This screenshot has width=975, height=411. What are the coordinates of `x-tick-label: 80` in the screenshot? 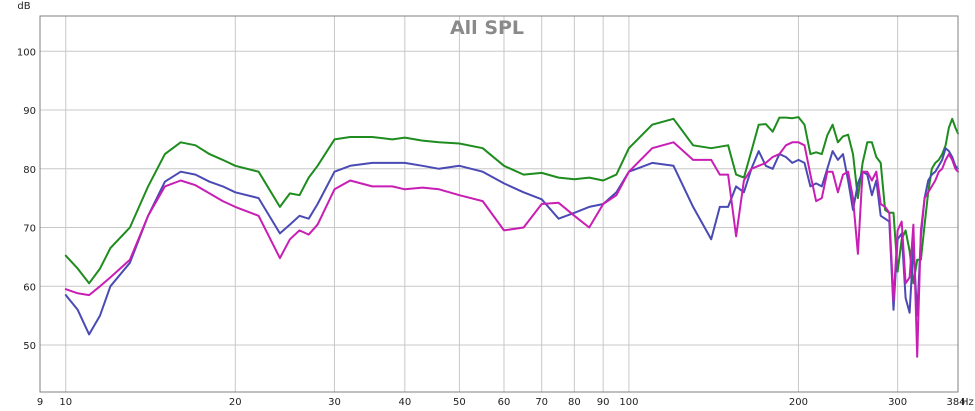 It's located at (574, 402).